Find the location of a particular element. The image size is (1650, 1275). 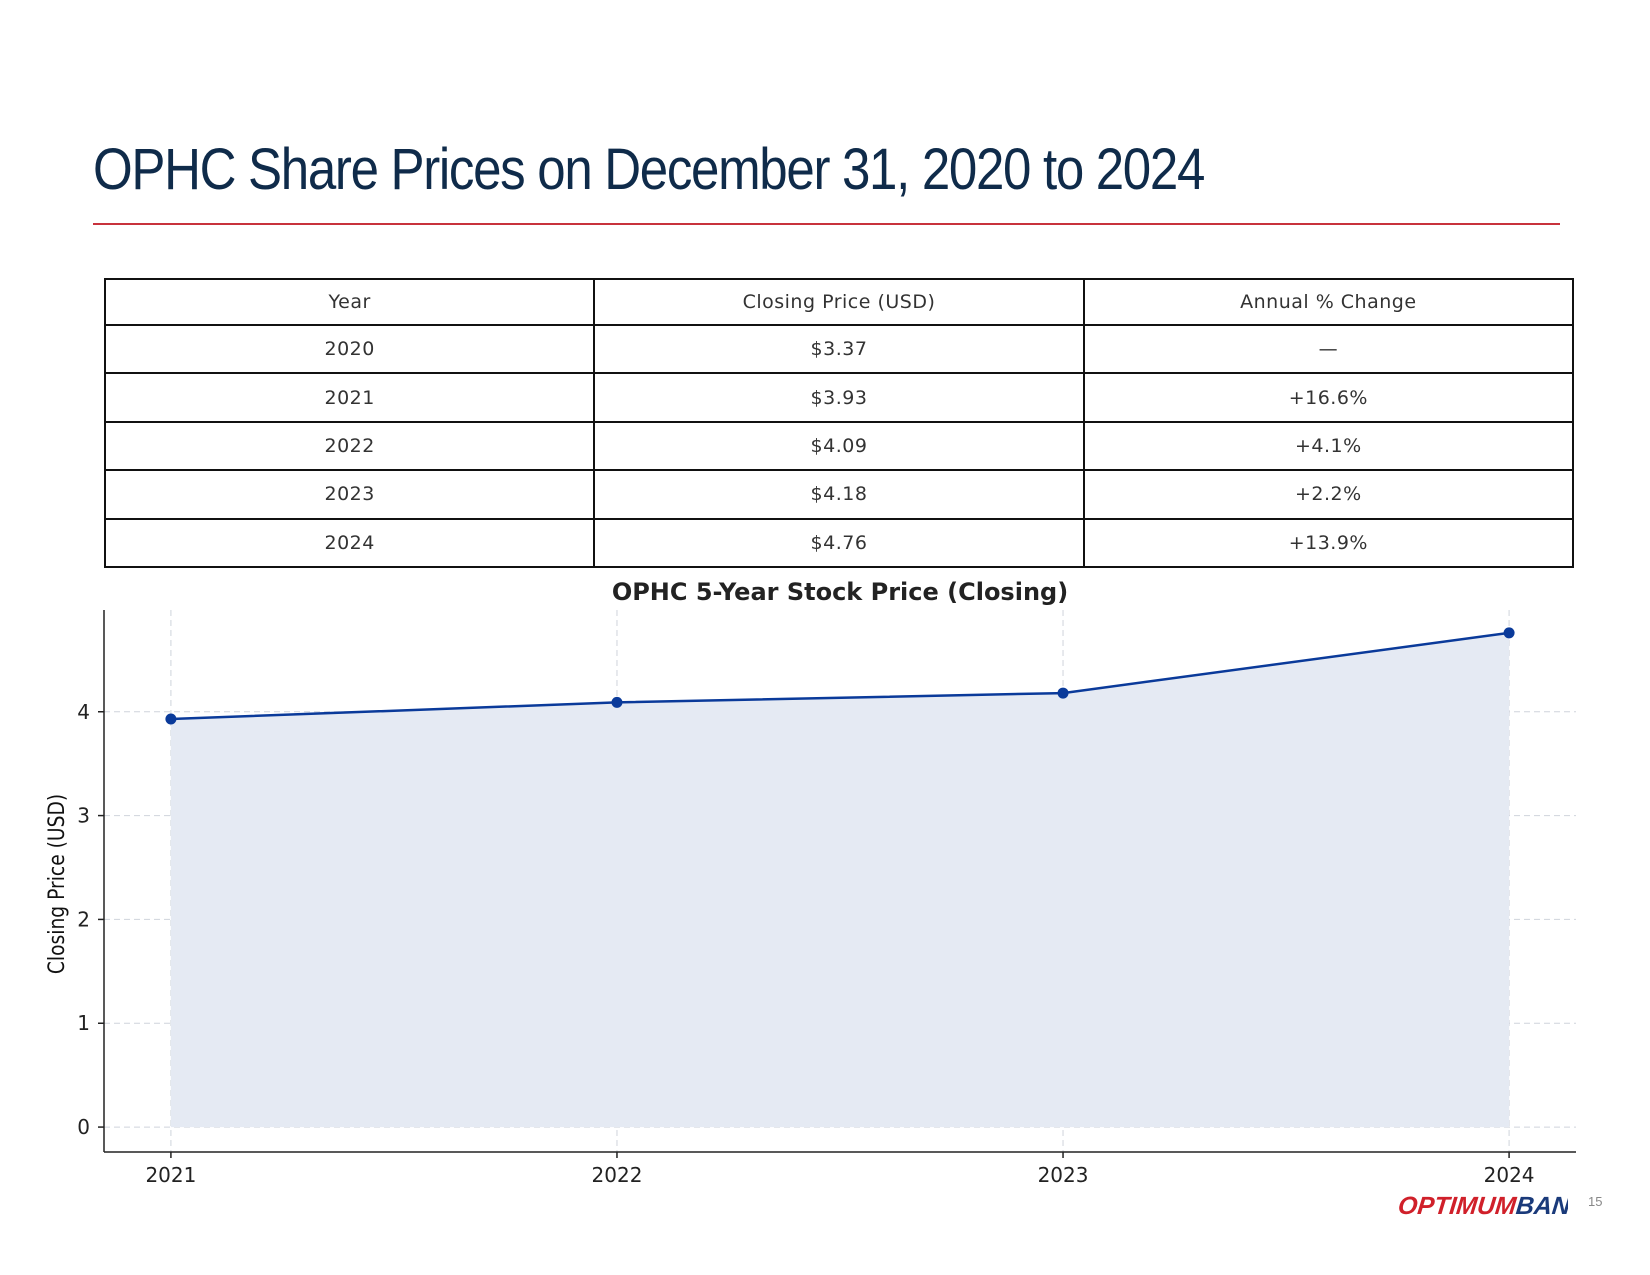

x-tick-label: 2023 is located at coordinates (1063, 1175).